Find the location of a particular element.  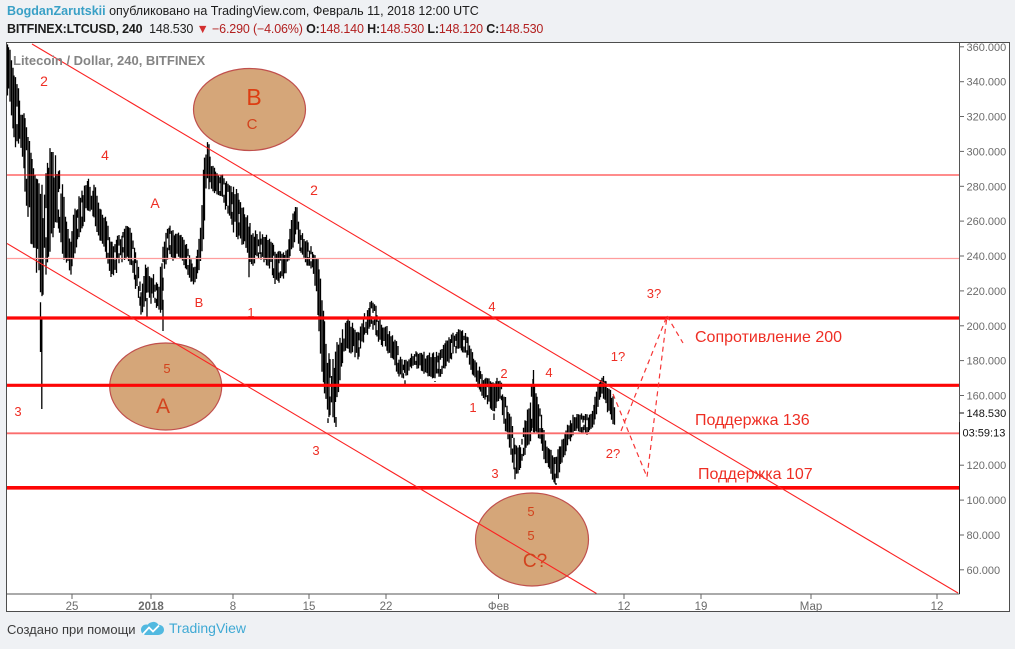

svg-text: 100.000 is located at coordinates (987, 501).